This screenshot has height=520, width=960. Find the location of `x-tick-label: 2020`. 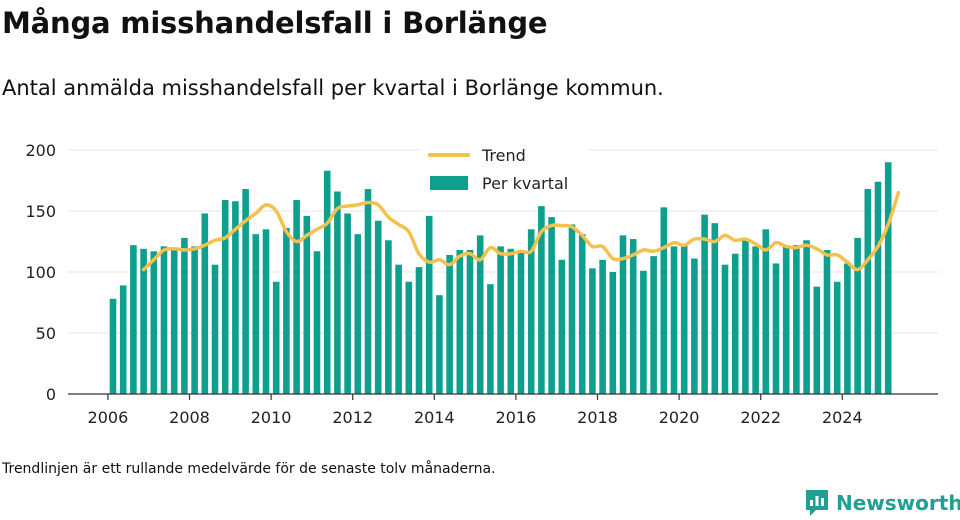

x-tick-label: 2020 is located at coordinates (679, 417).